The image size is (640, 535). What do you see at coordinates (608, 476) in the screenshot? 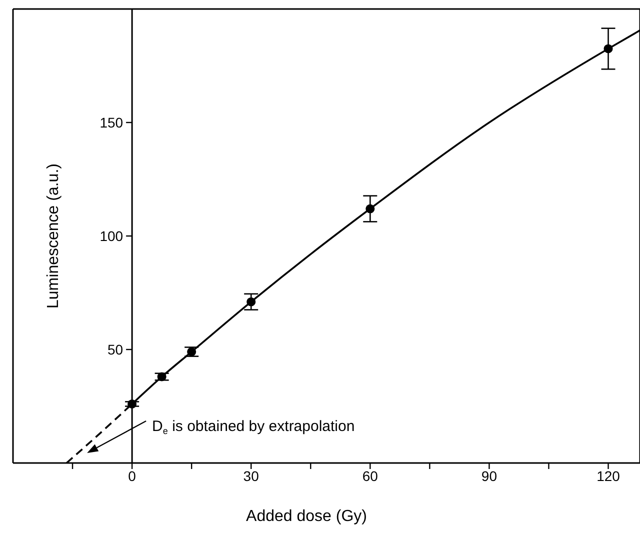
I see `x-tick-label: 120` at bounding box center [608, 476].